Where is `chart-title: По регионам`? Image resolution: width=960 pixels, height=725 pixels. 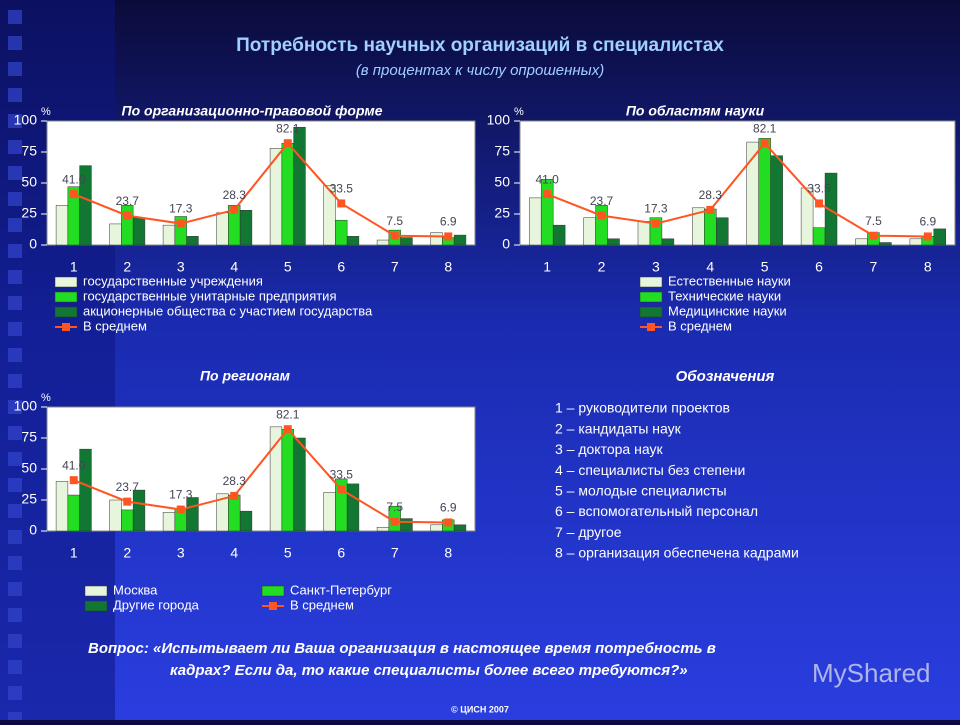 chart-title: По регионам is located at coordinates (245, 376).